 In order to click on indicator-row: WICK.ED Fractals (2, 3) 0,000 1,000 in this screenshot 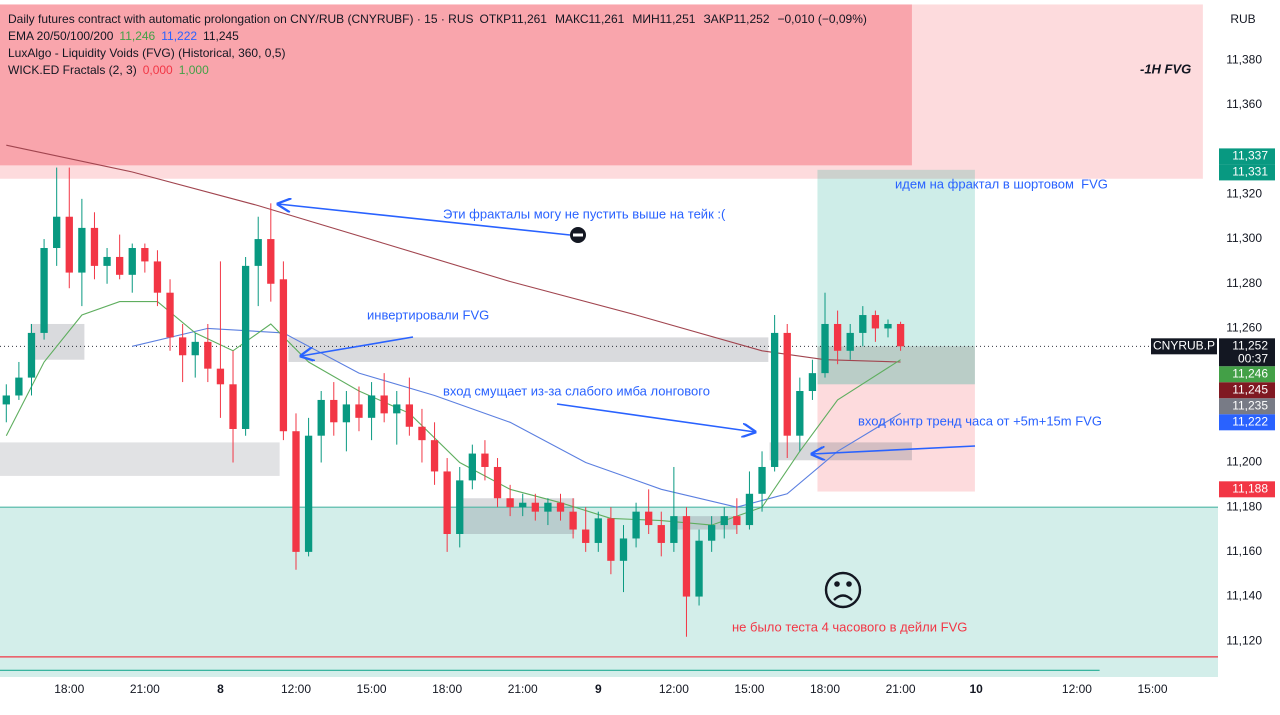, I will do `click(437, 70)`.